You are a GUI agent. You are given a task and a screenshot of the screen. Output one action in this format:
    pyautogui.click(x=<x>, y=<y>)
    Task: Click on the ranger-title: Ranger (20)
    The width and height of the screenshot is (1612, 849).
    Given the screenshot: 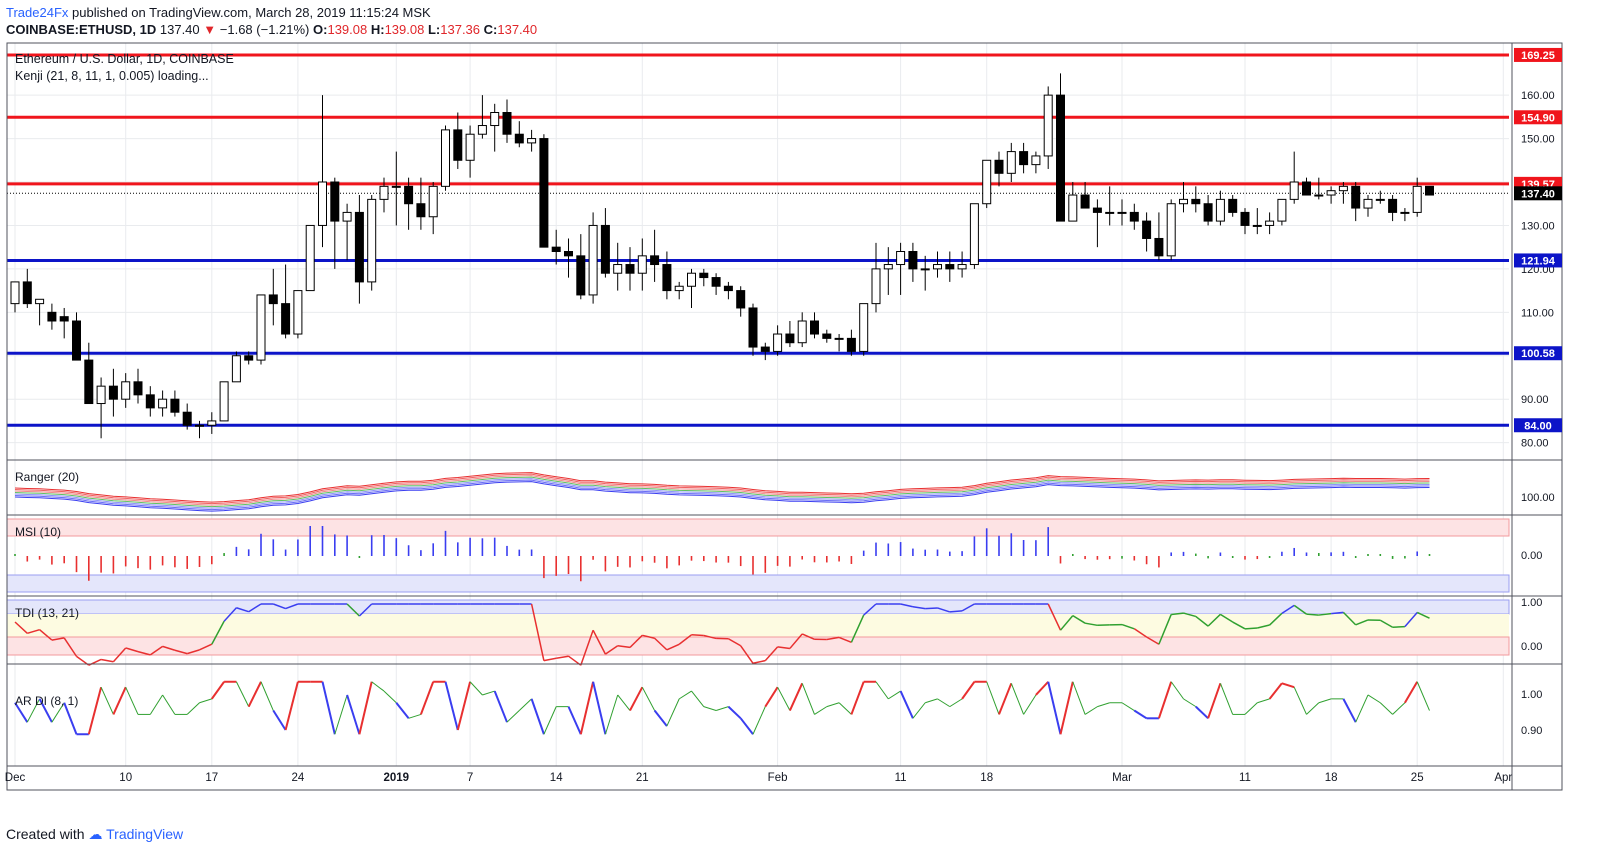 What is the action you would take?
    pyautogui.click(x=47, y=477)
    